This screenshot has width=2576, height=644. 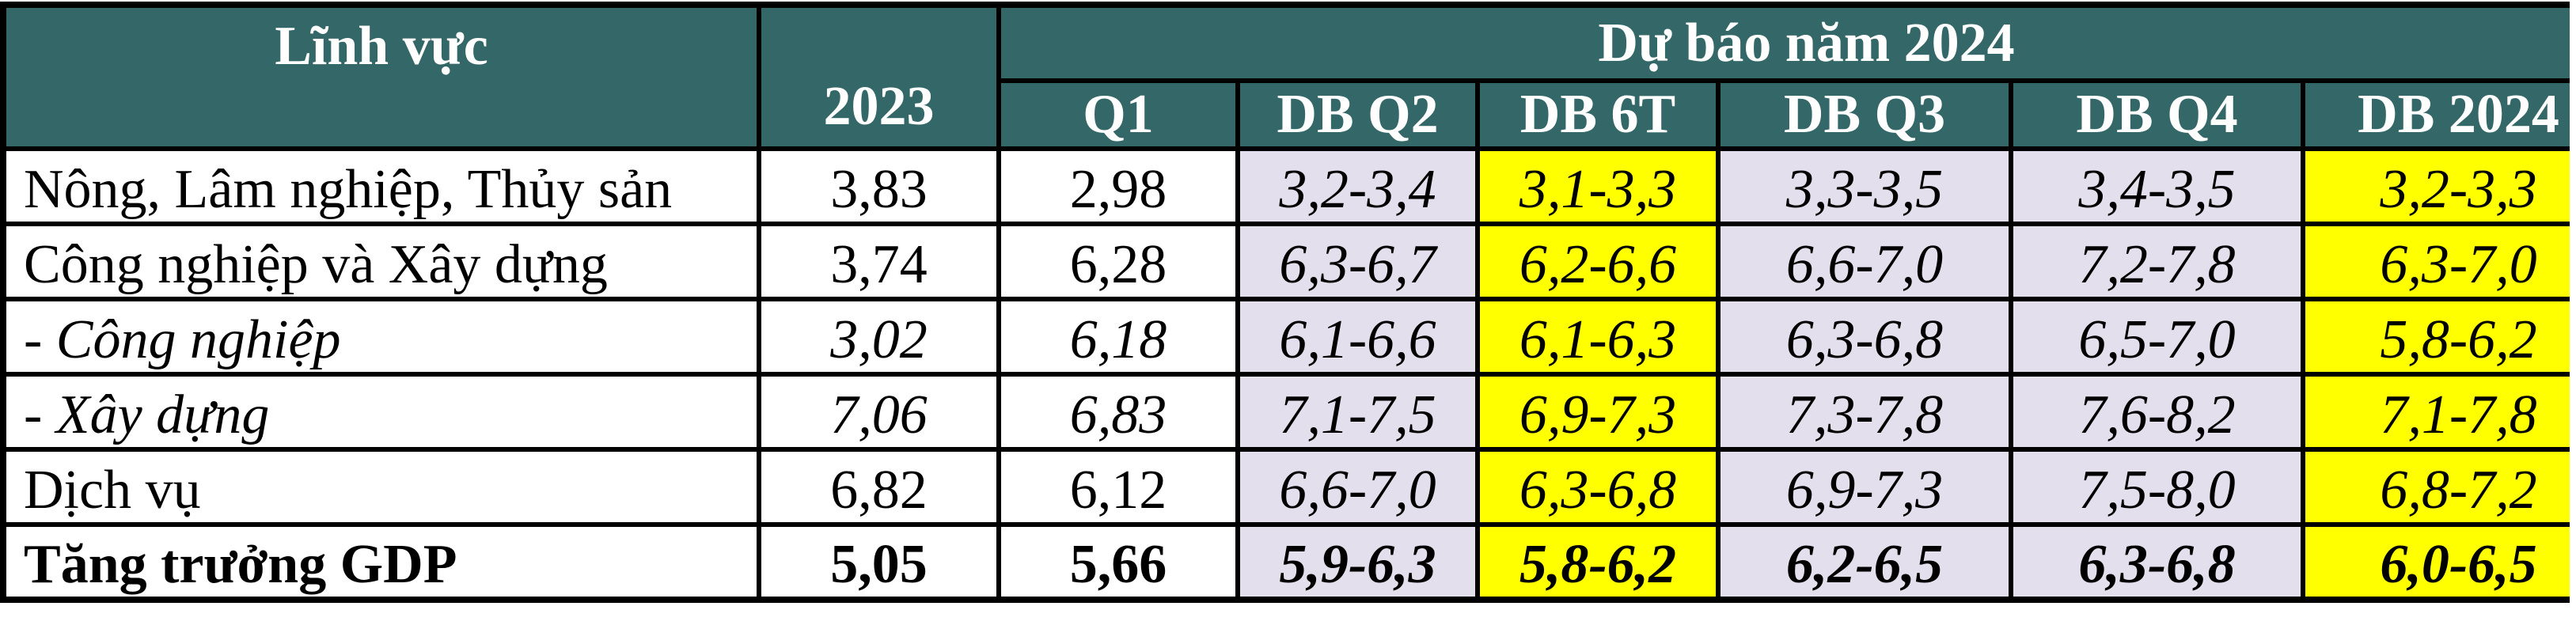 I want to click on col-header-db-6t: DB 6T, so click(x=1597, y=114).